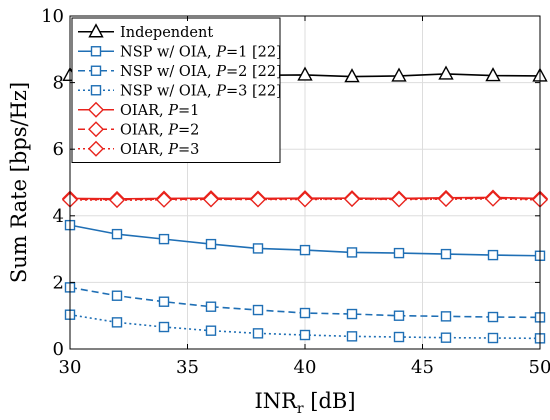 This screenshot has width=550, height=420. I want to click on x-tick-label: 50, so click(539, 367).